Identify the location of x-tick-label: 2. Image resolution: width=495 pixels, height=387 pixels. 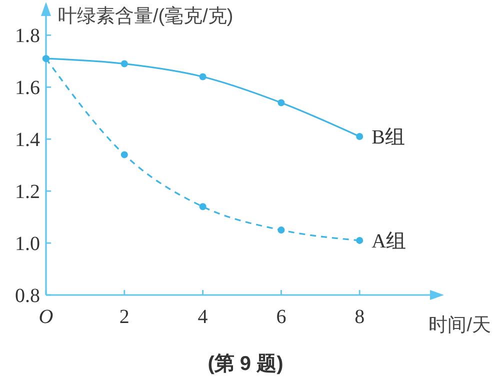
(124, 317).